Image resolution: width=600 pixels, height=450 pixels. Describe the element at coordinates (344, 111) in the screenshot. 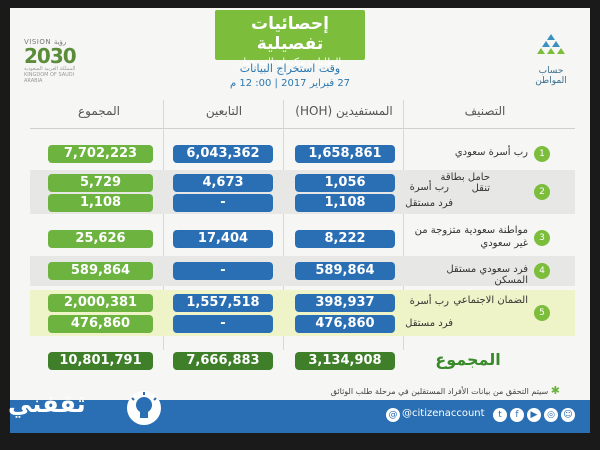

I see `column-header-beneficiaries: المستفيدين (HOH)` at that location.